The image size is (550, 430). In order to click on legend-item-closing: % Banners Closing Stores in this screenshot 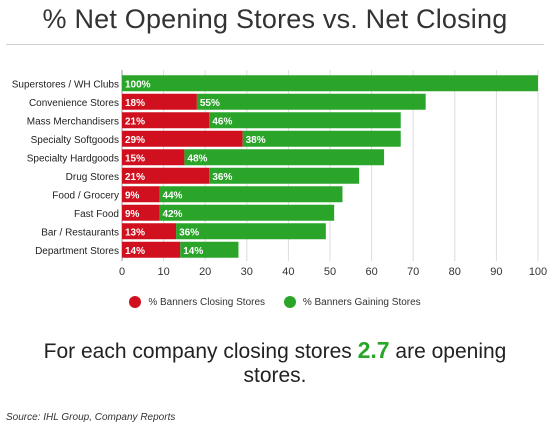, I will do `click(197, 302)`.